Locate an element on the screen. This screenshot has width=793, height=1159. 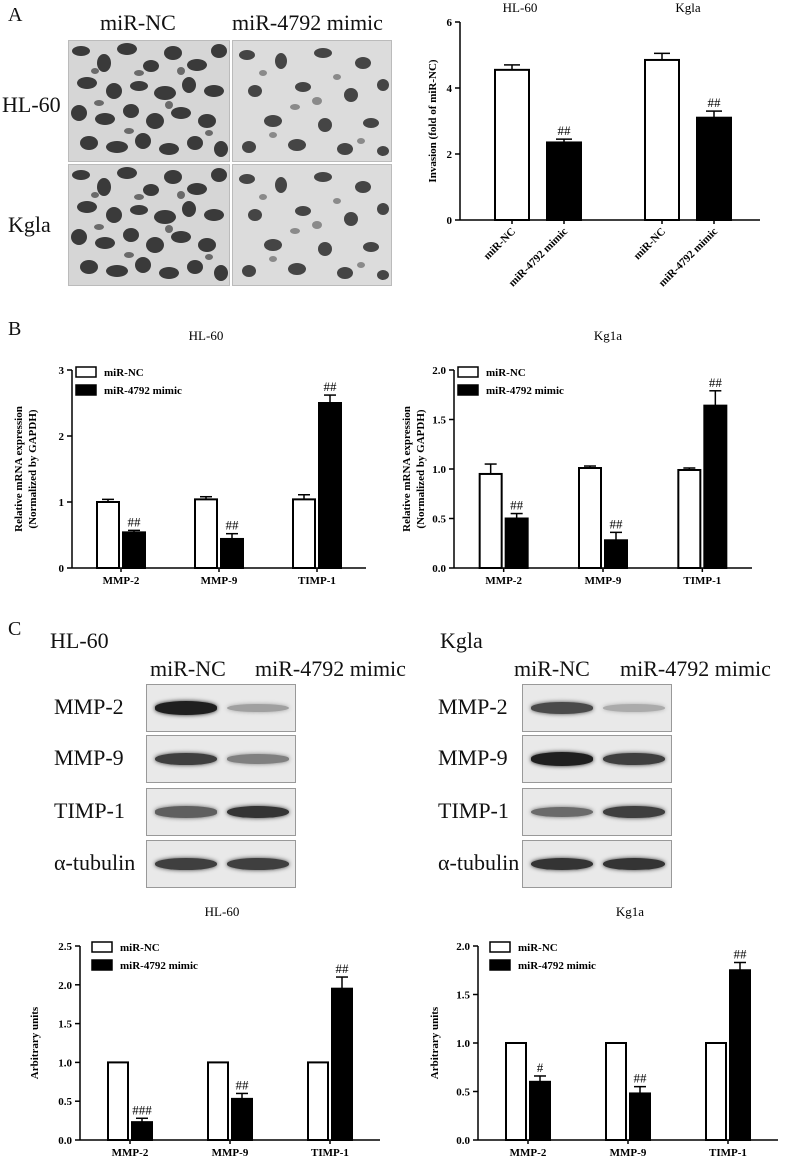
y-tick-label: 1 is located at coordinates (62, 503).